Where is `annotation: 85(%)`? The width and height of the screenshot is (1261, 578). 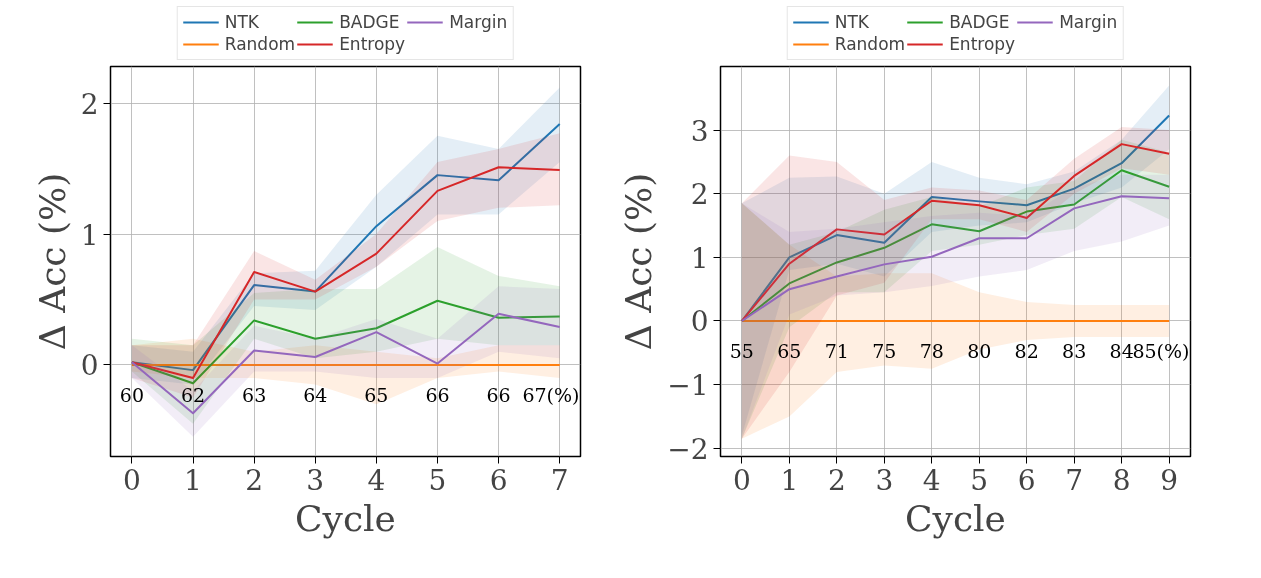
annotation: 85(%) is located at coordinates (1161, 350).